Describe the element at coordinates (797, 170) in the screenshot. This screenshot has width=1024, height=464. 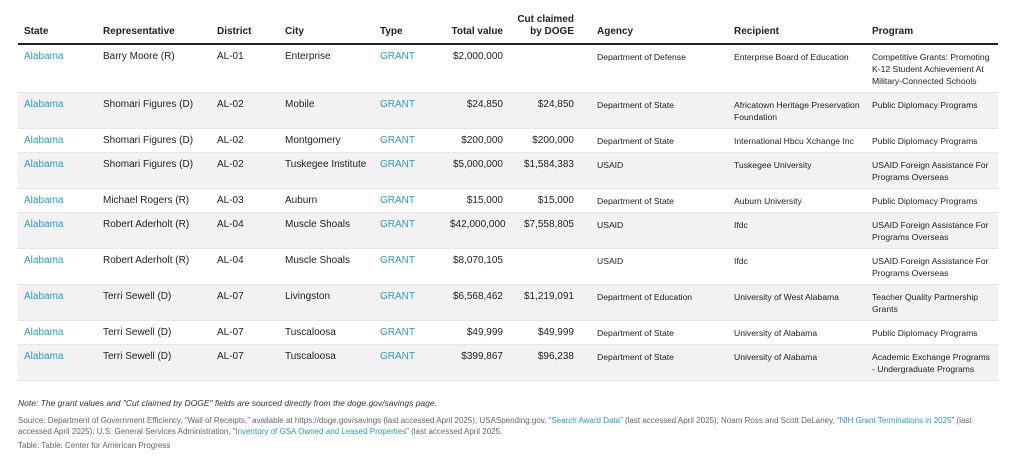
I see `table-cell: Tuskegee University` at that location.